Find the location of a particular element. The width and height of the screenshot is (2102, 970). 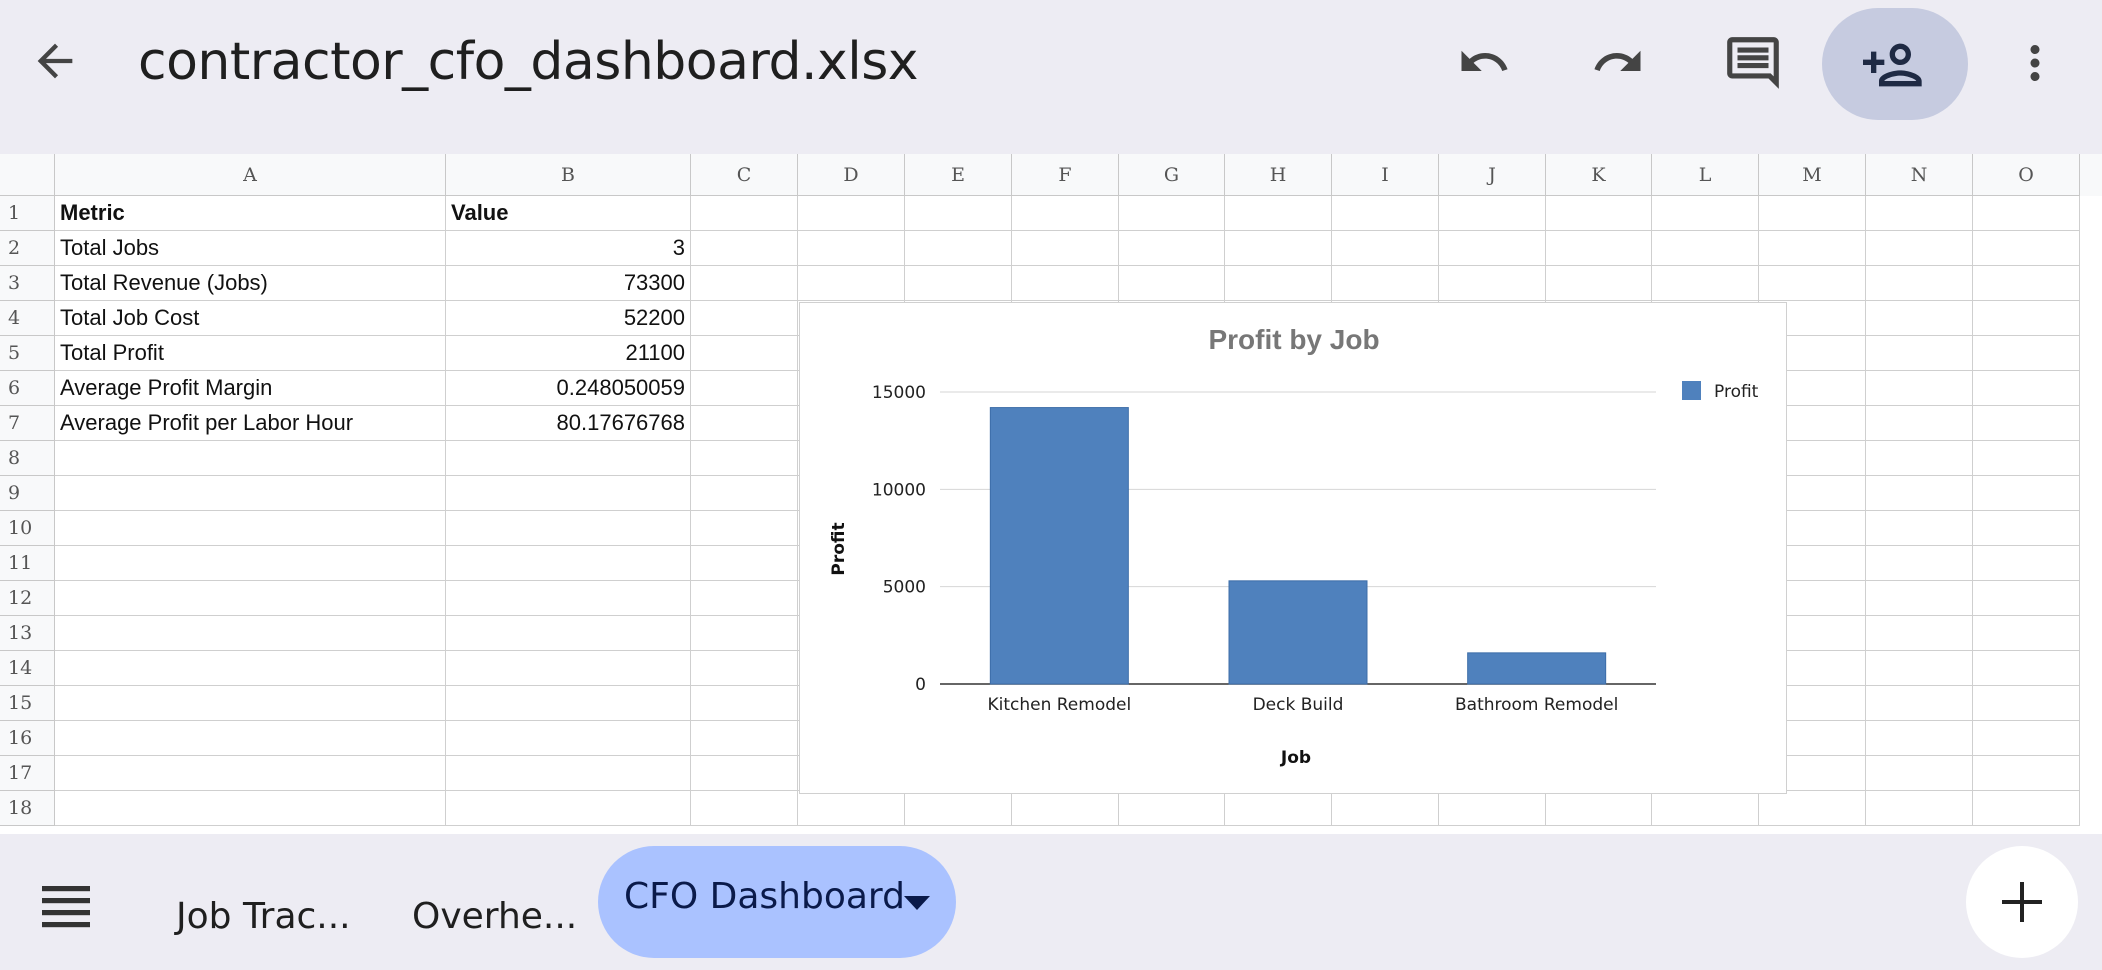

cell-b6: 0.248050059 is located at coordinates (568, 388).